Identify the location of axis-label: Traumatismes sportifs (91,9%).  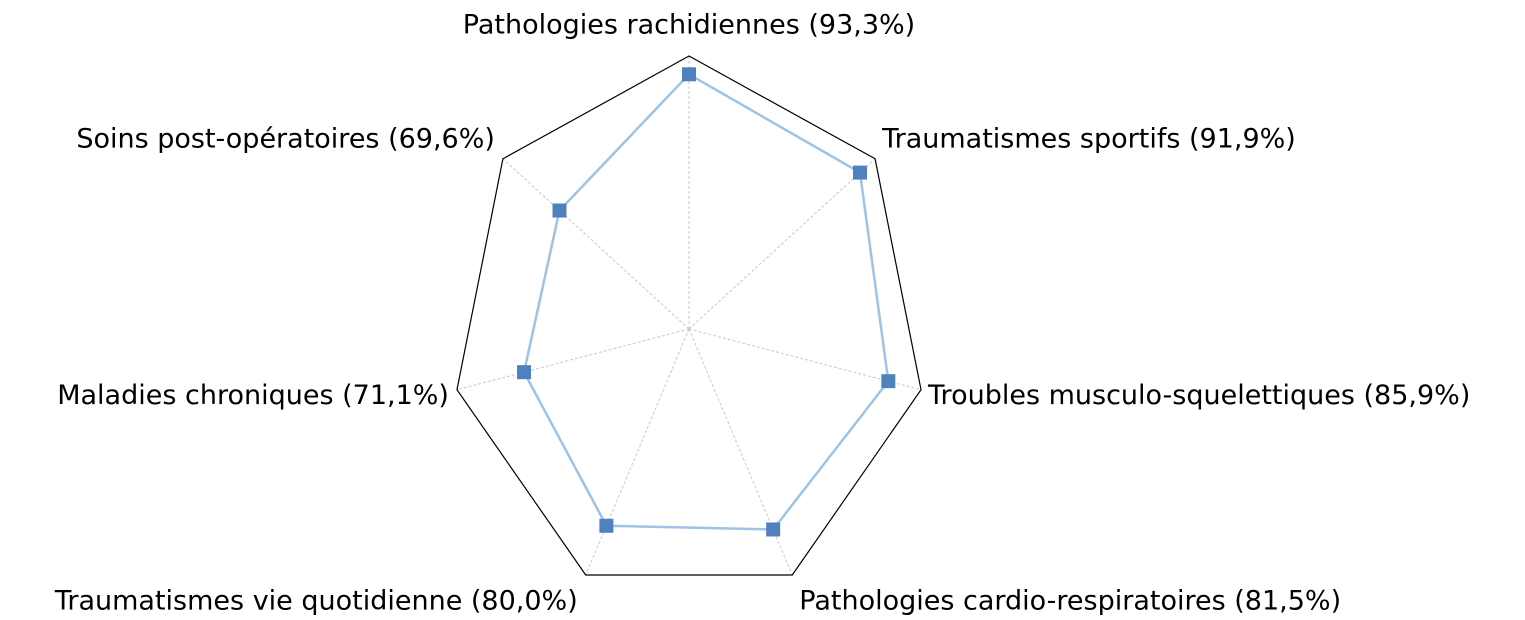
(1088, 139).